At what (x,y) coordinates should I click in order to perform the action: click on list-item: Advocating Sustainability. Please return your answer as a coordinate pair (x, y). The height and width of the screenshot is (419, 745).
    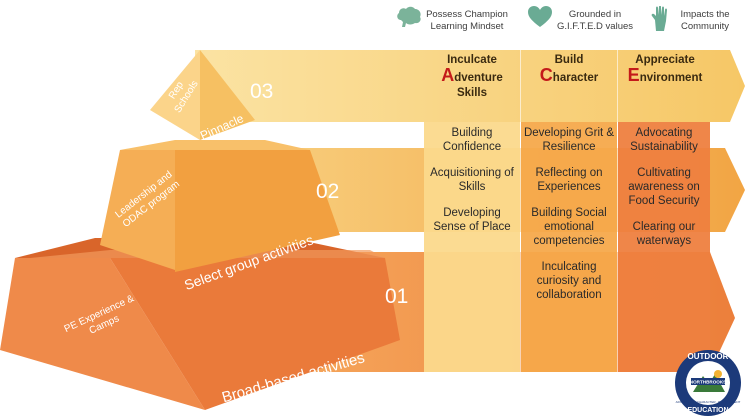
    Looking at the image, I should click on (664, 140).